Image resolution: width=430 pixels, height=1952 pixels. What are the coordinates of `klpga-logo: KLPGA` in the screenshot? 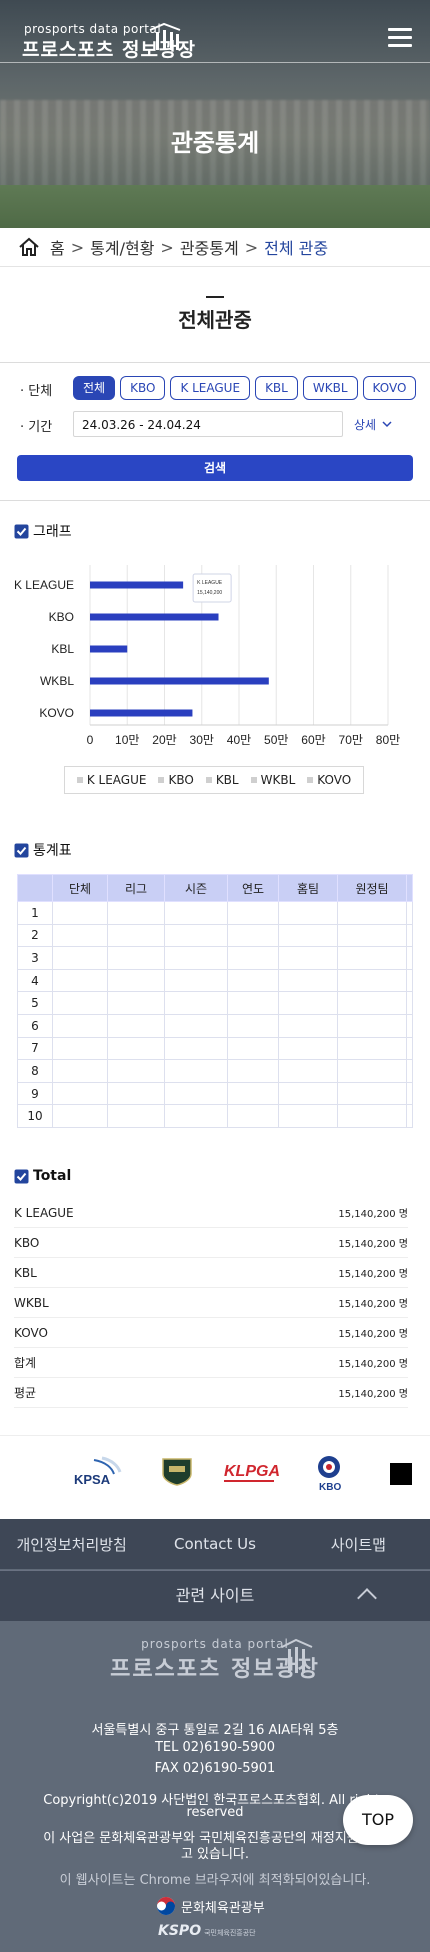 It's located at (253, 1477).